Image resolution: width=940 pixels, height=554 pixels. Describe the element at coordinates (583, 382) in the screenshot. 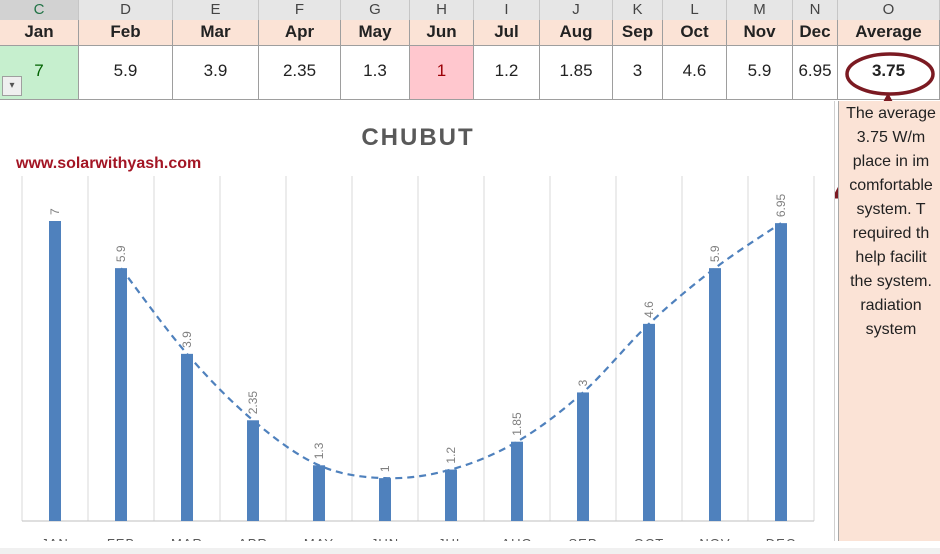

I see `data-label: 3` at that location.